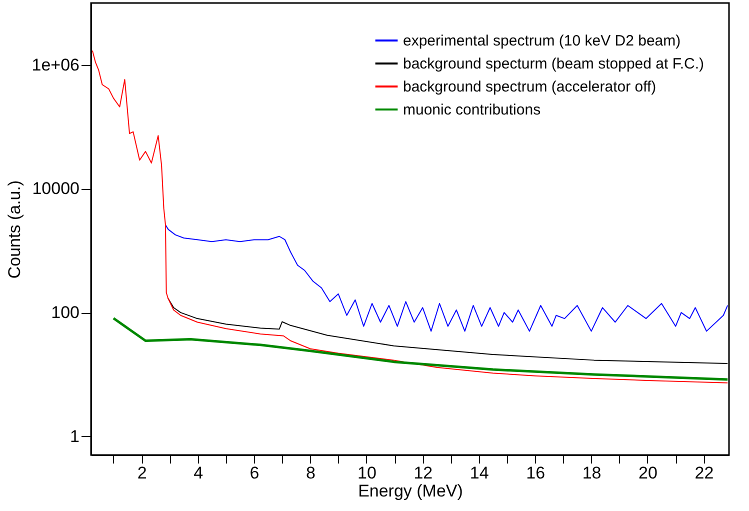 The height and width of the screenshot is (511, 749). Describe the element at coordinates (648, 473) in the screenshot. I see `x-tick-label: 20` at that location.